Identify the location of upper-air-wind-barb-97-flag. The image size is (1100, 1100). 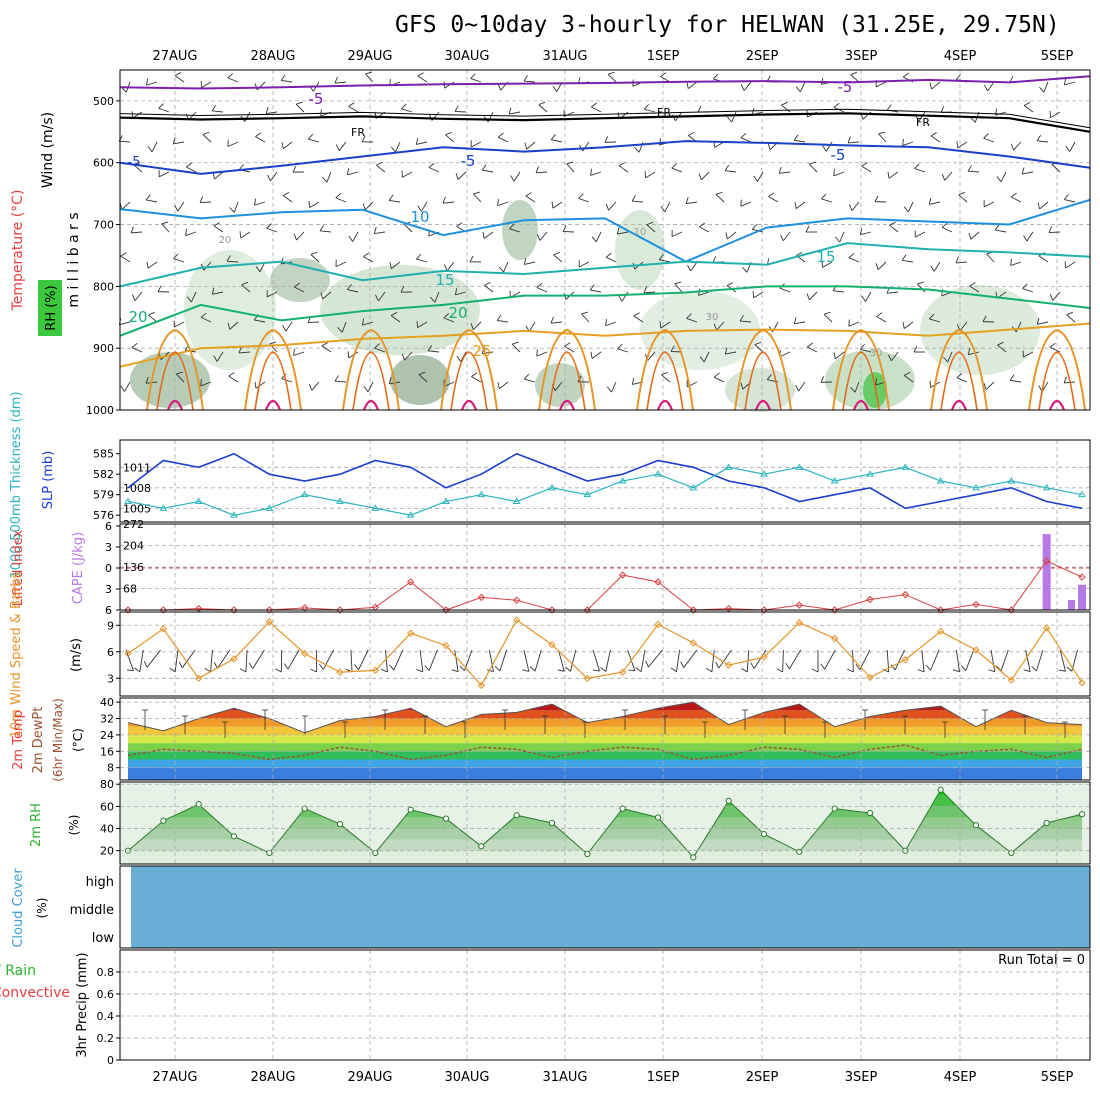
(824, 148).